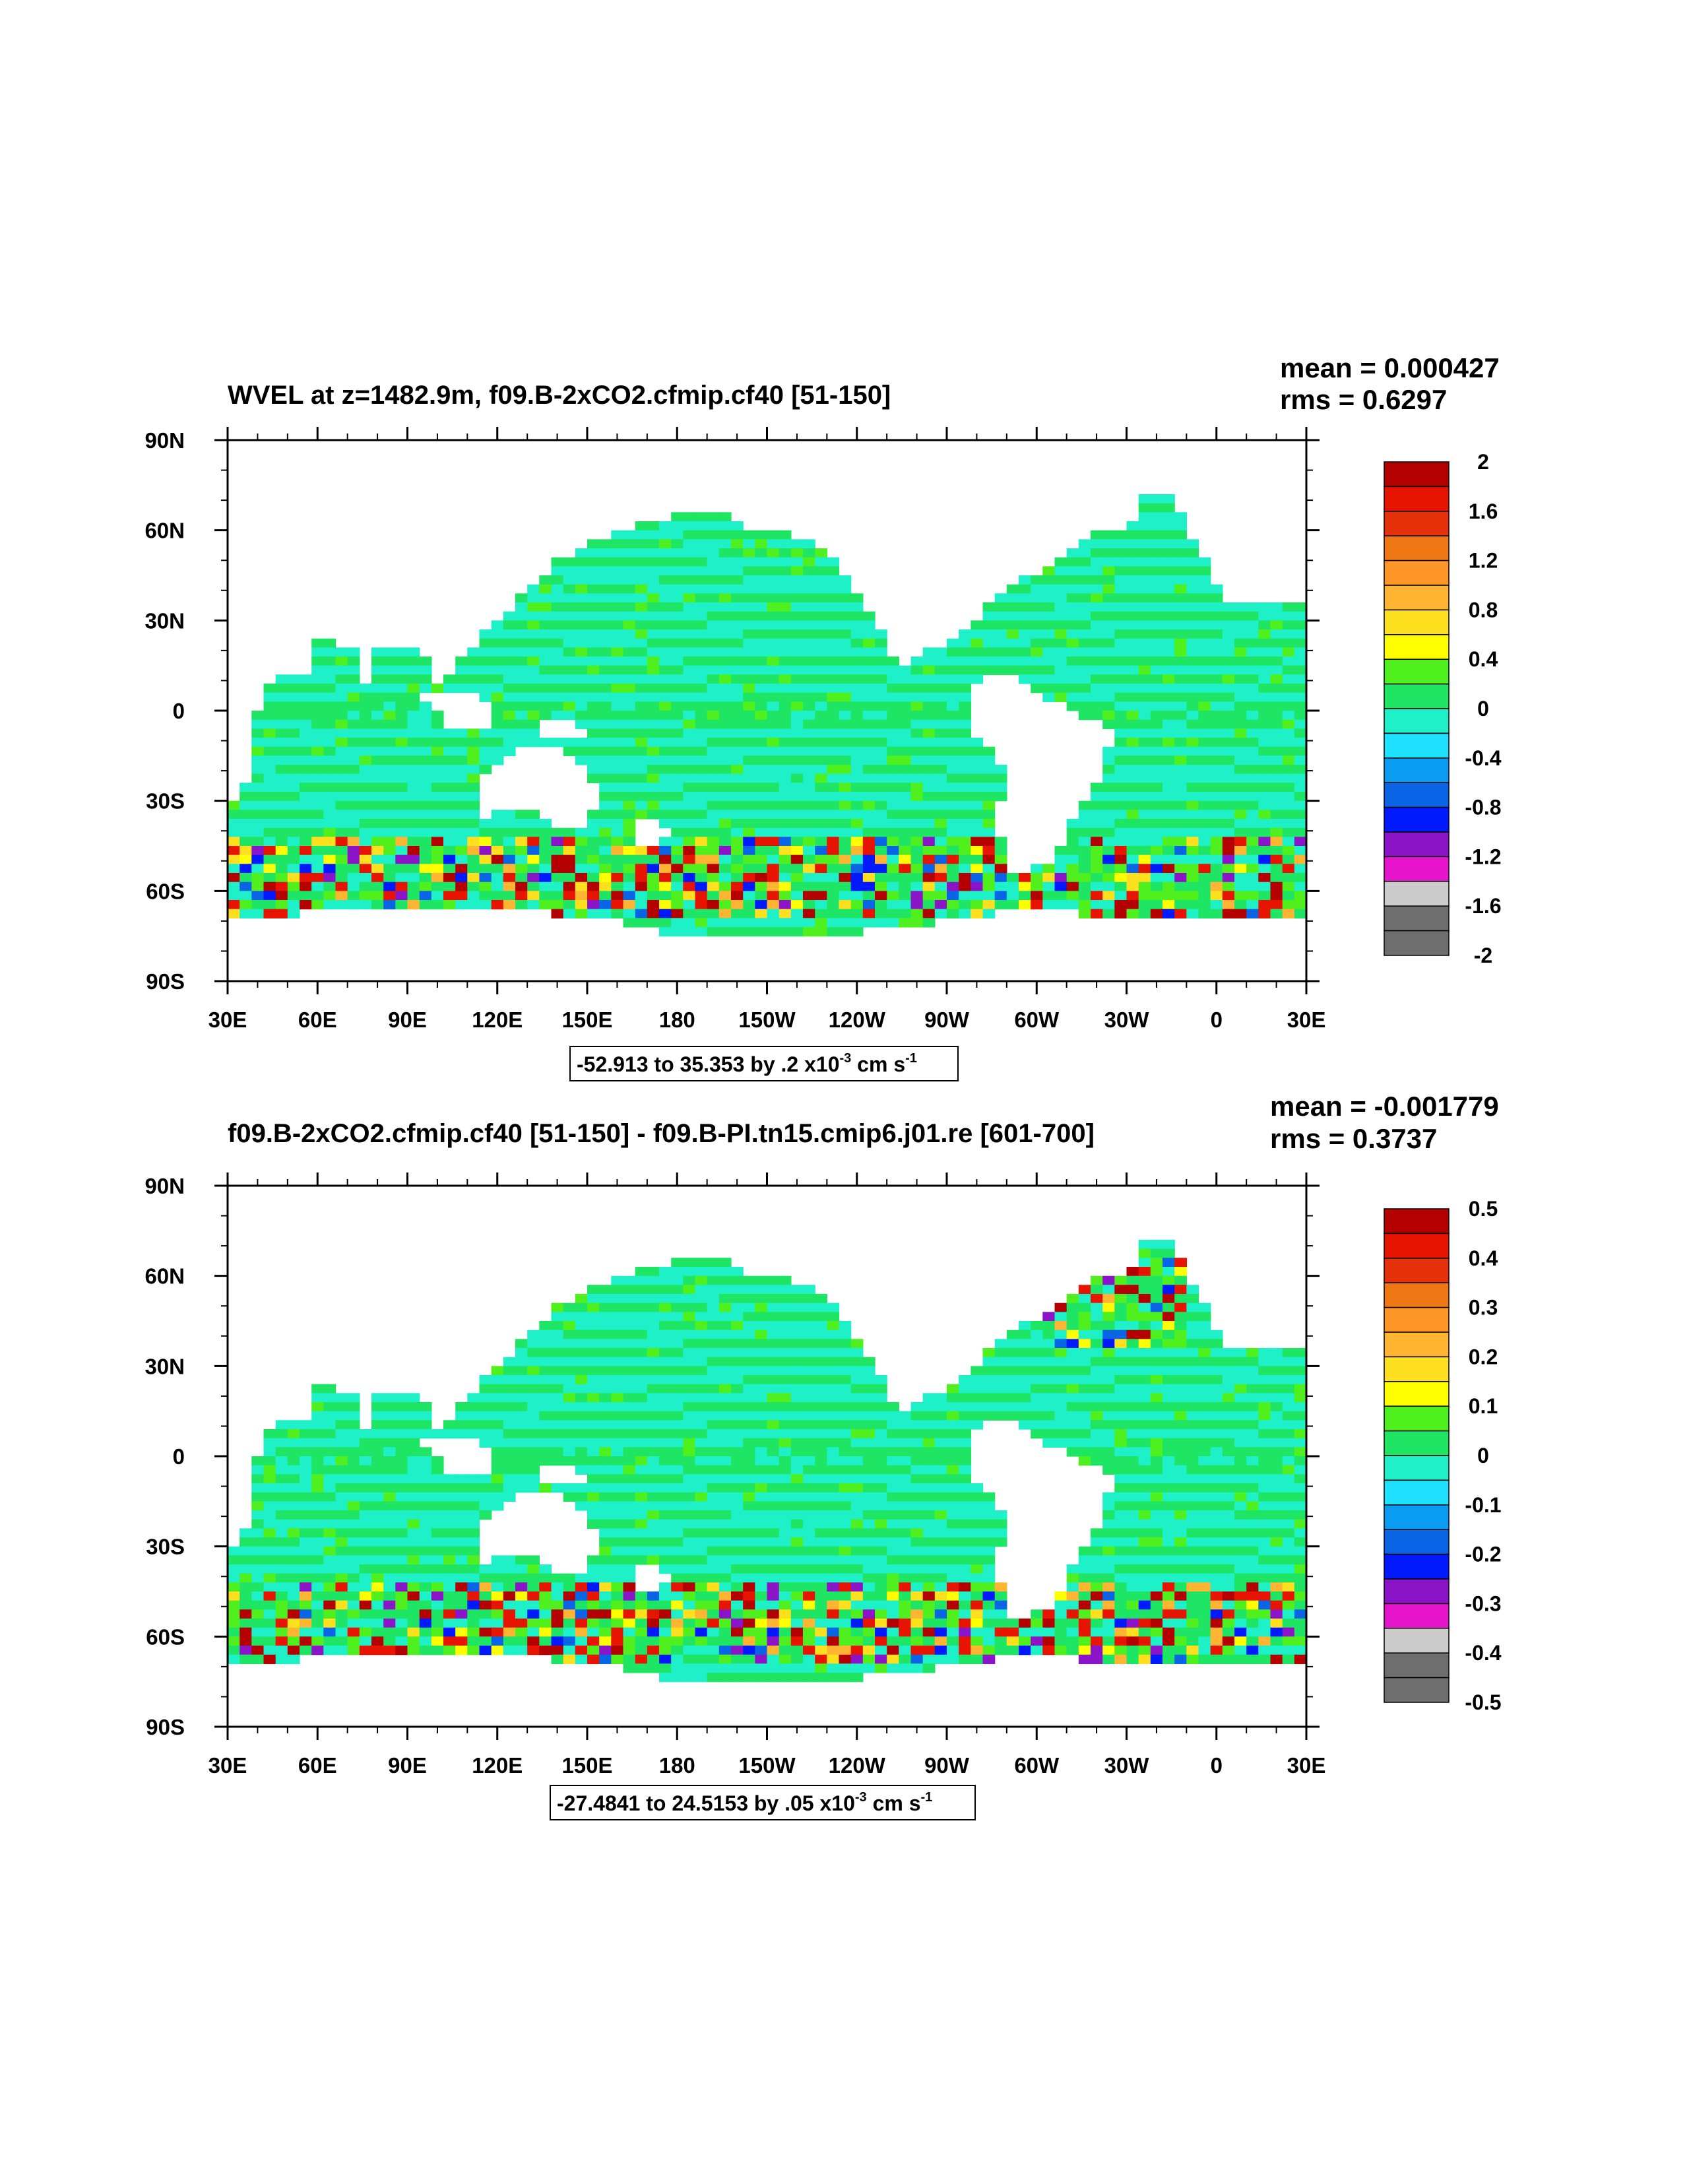  I want to click on y-tick-label: 60N, so click(164, 531).